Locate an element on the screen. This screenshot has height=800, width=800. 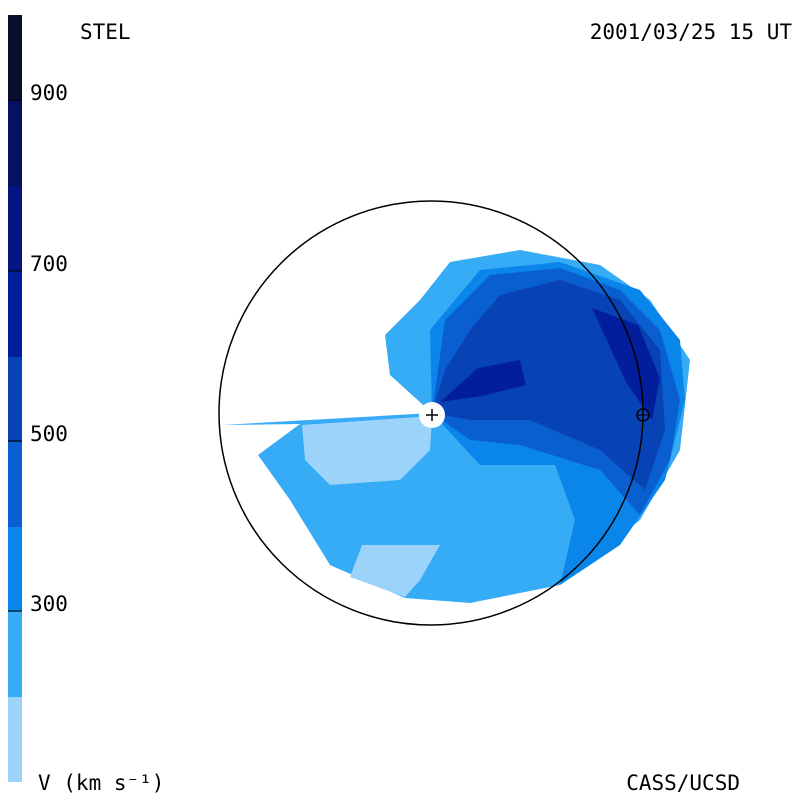
timestamp: 2001/03/25 15 UT is located at coordinates (691, 32).